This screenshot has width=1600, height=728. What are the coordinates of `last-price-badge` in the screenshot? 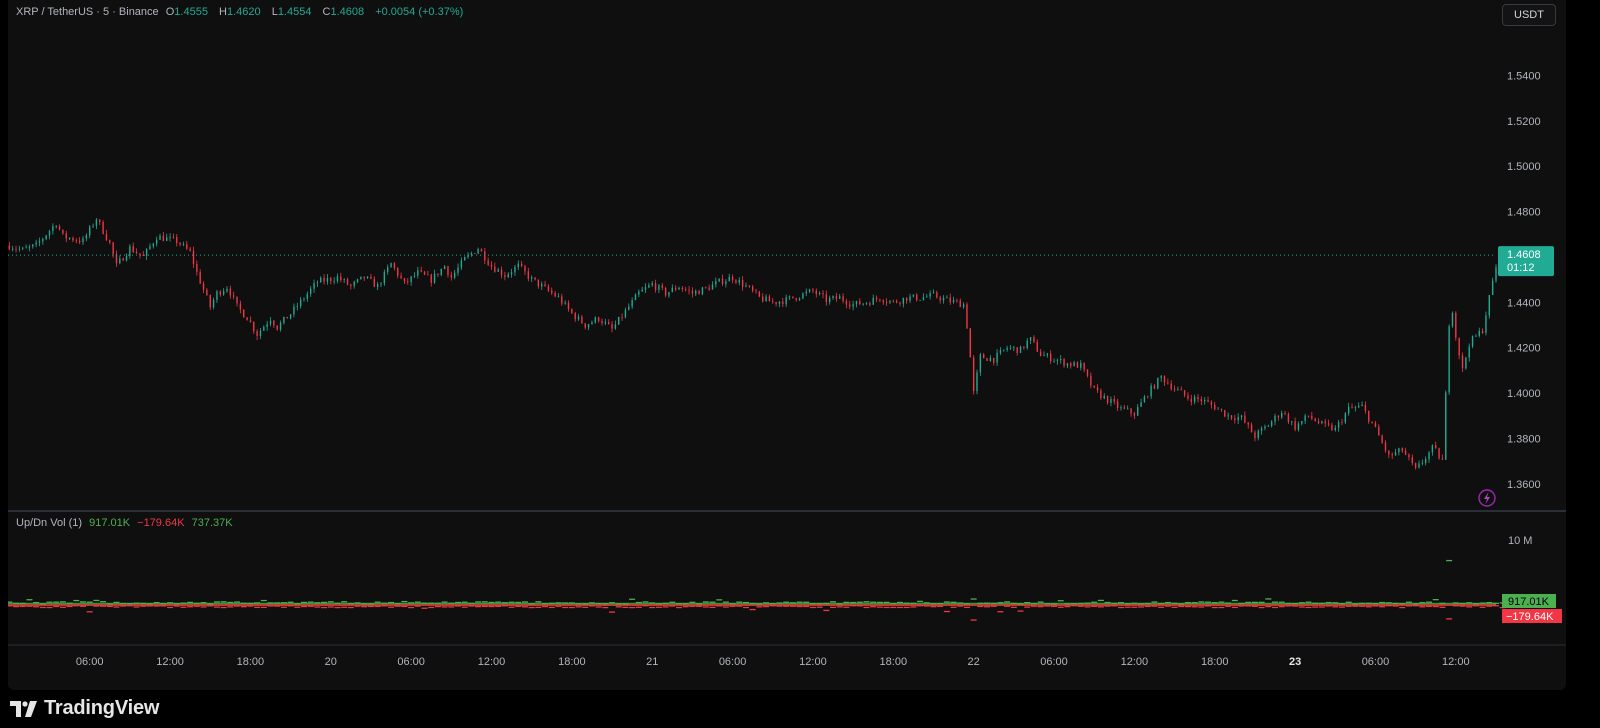 It's located at (1526, 261).